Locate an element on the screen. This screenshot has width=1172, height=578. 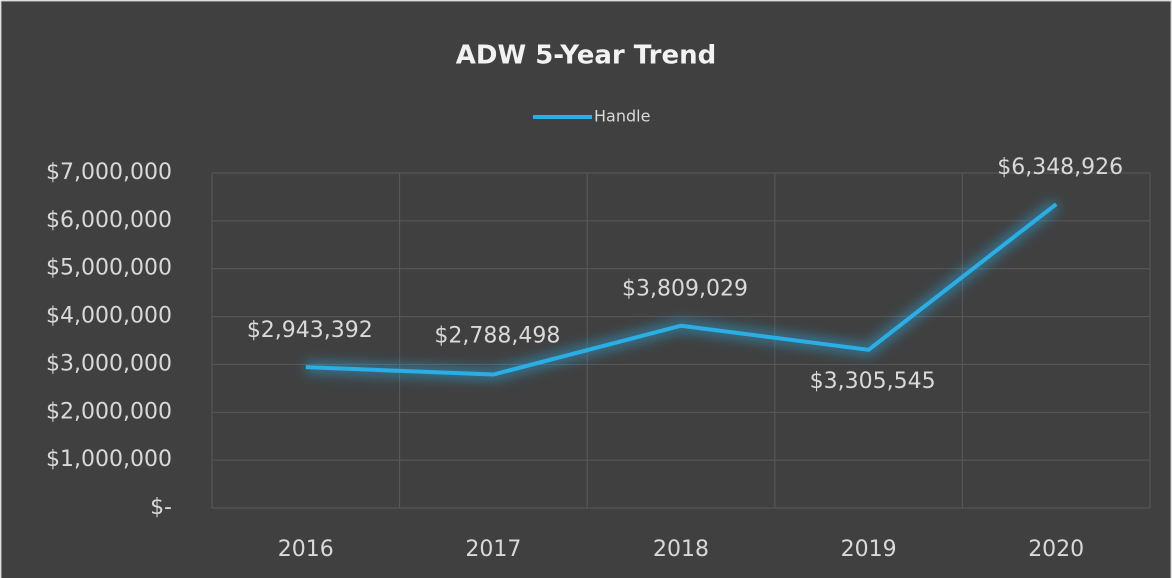
x-tick-label: 2019 is located at coordinates (869, 549).